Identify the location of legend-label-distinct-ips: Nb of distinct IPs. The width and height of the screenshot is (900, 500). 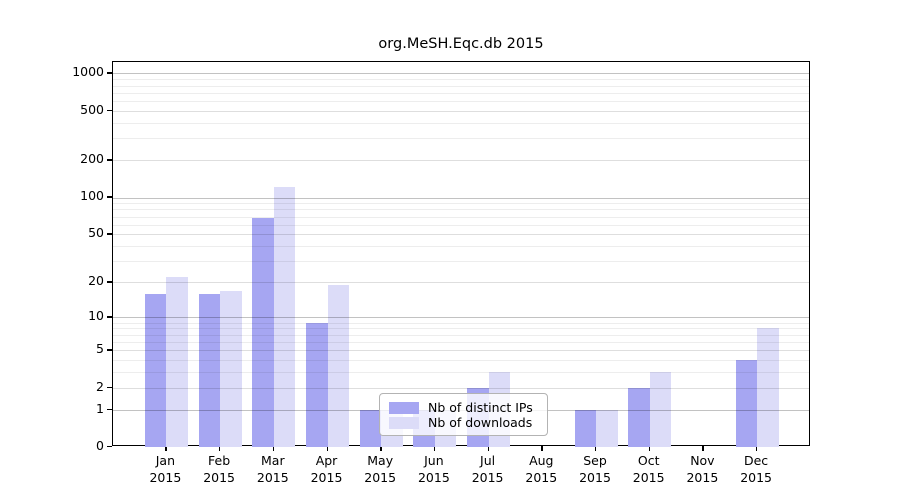
(480, 407).